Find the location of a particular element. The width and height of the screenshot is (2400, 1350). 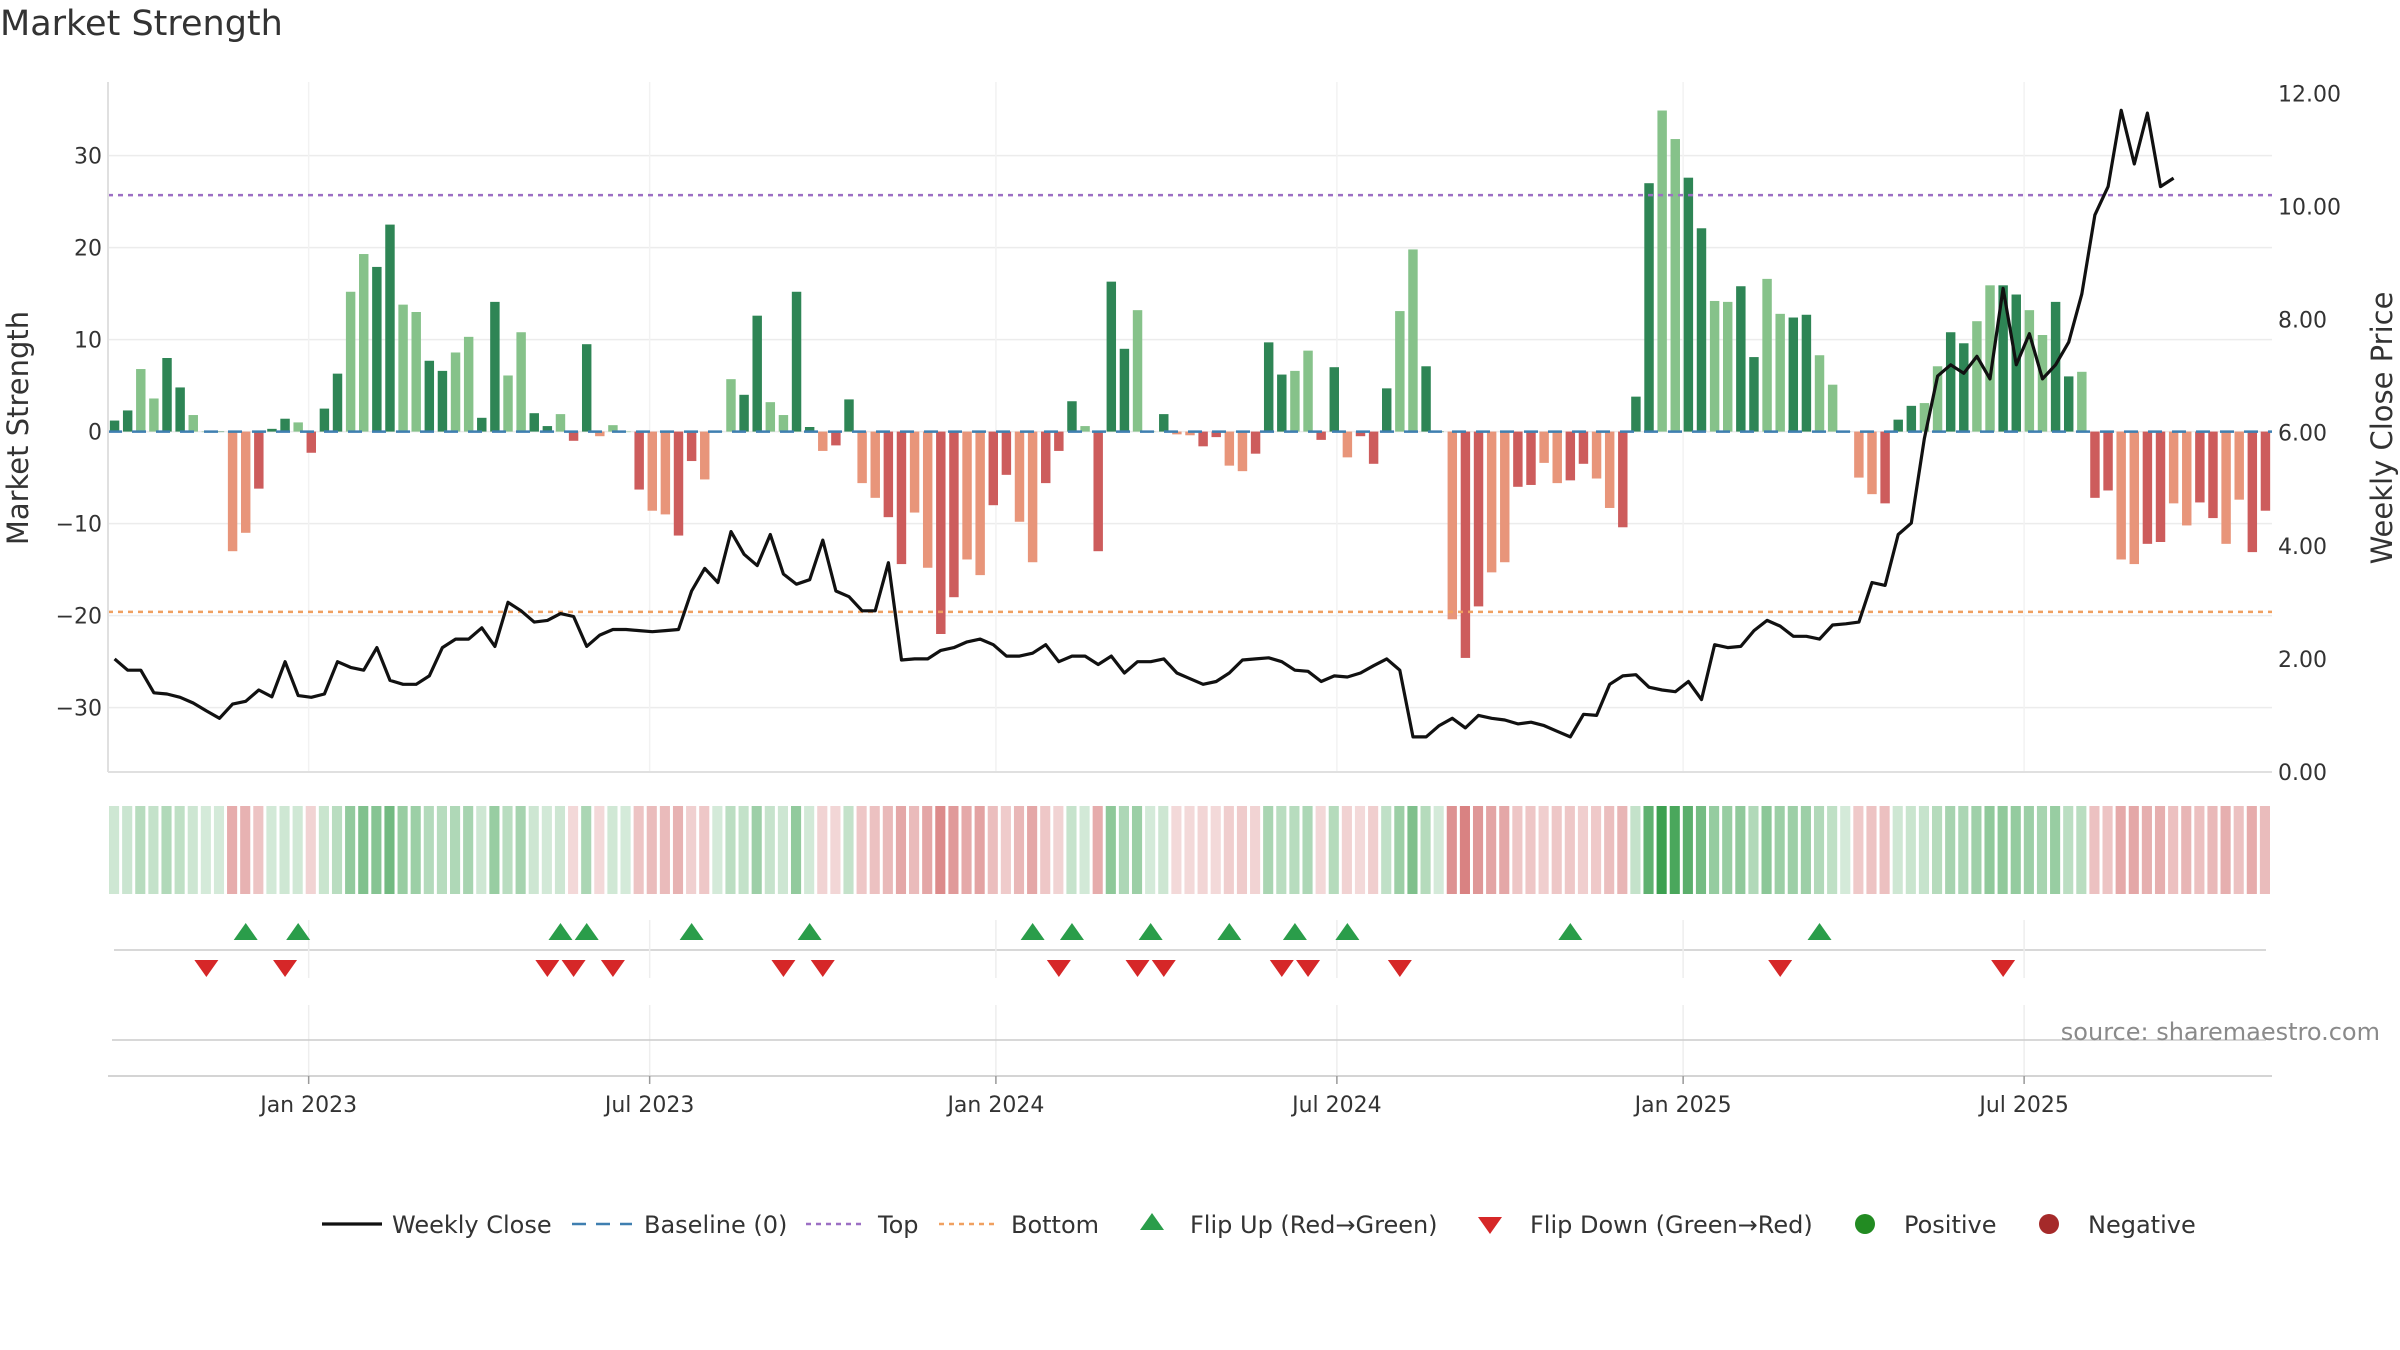

x-tick-label: Jan 2025 is located at coordinates (1682, 1105).